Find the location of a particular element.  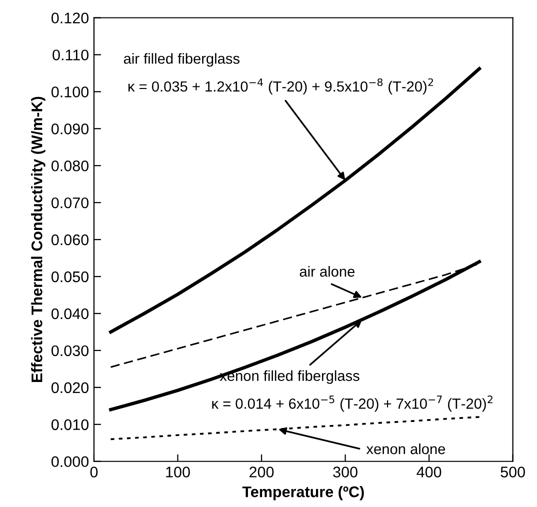

x-tick-label: 400 is located at coordinates (429, 472).